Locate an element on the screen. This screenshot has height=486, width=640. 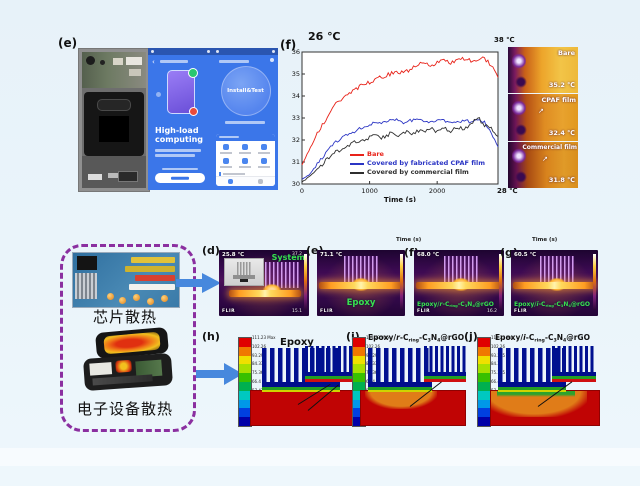
panel-label-f-top: (f) is located at coordinates (288, 45).